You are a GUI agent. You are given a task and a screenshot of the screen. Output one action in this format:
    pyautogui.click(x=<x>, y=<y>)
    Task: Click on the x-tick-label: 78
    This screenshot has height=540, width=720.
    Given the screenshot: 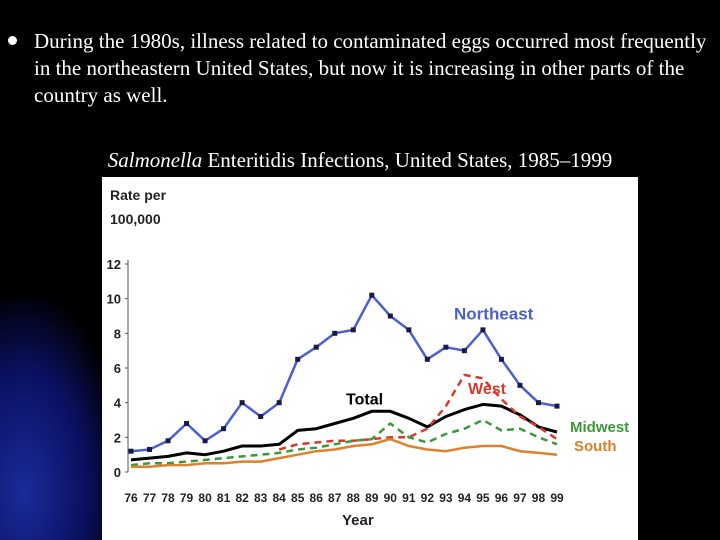 What is the action you would take?
    pyautogui.click(x=168, y=498)
    